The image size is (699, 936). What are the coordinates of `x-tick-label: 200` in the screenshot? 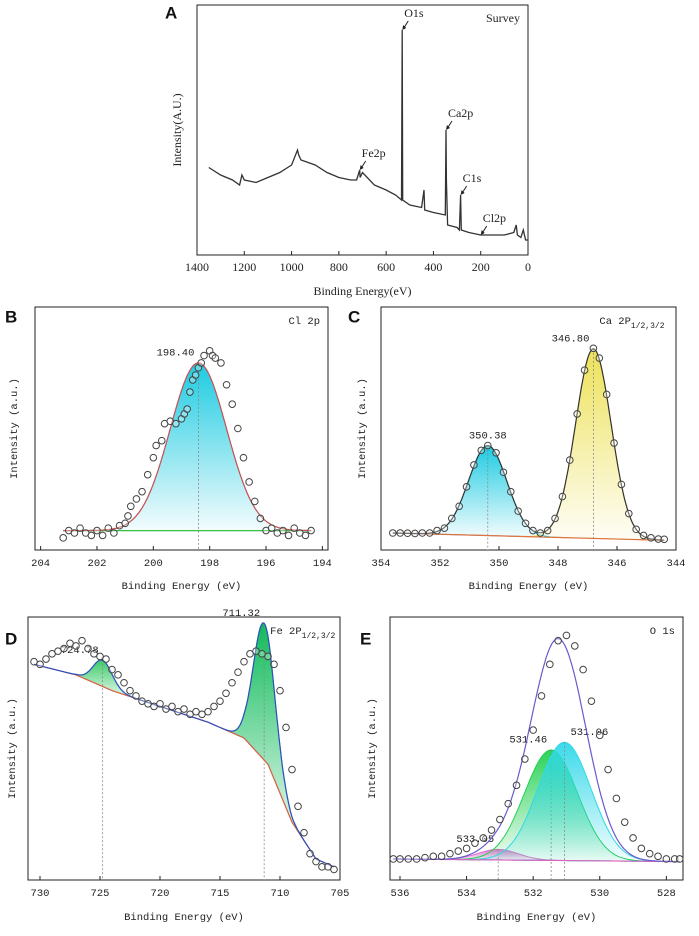 It's located at (481, 267).